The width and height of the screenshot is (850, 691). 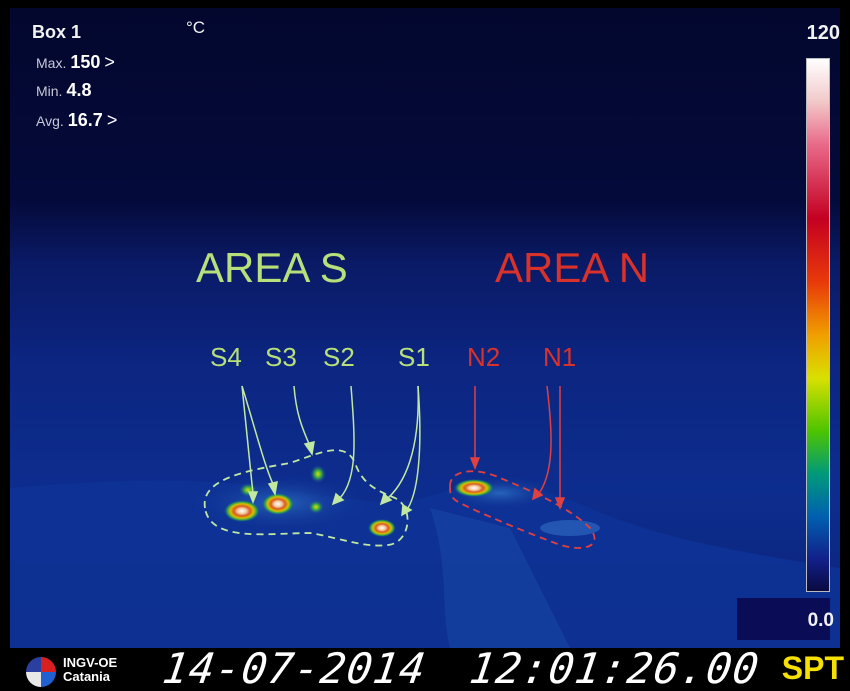 I want to click on area-s-title: AREA S, so click(x=272, y=267).